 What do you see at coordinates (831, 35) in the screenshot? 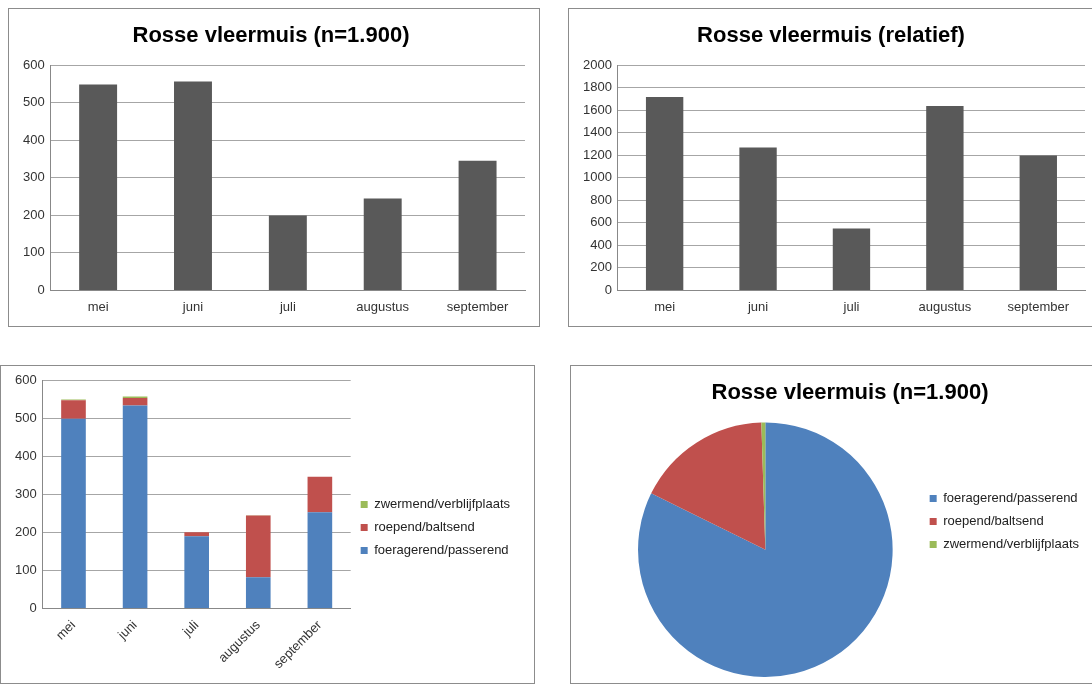
I see `chart-title: Rosse vleermuis (relatief)` at bounding box center [831, 35].